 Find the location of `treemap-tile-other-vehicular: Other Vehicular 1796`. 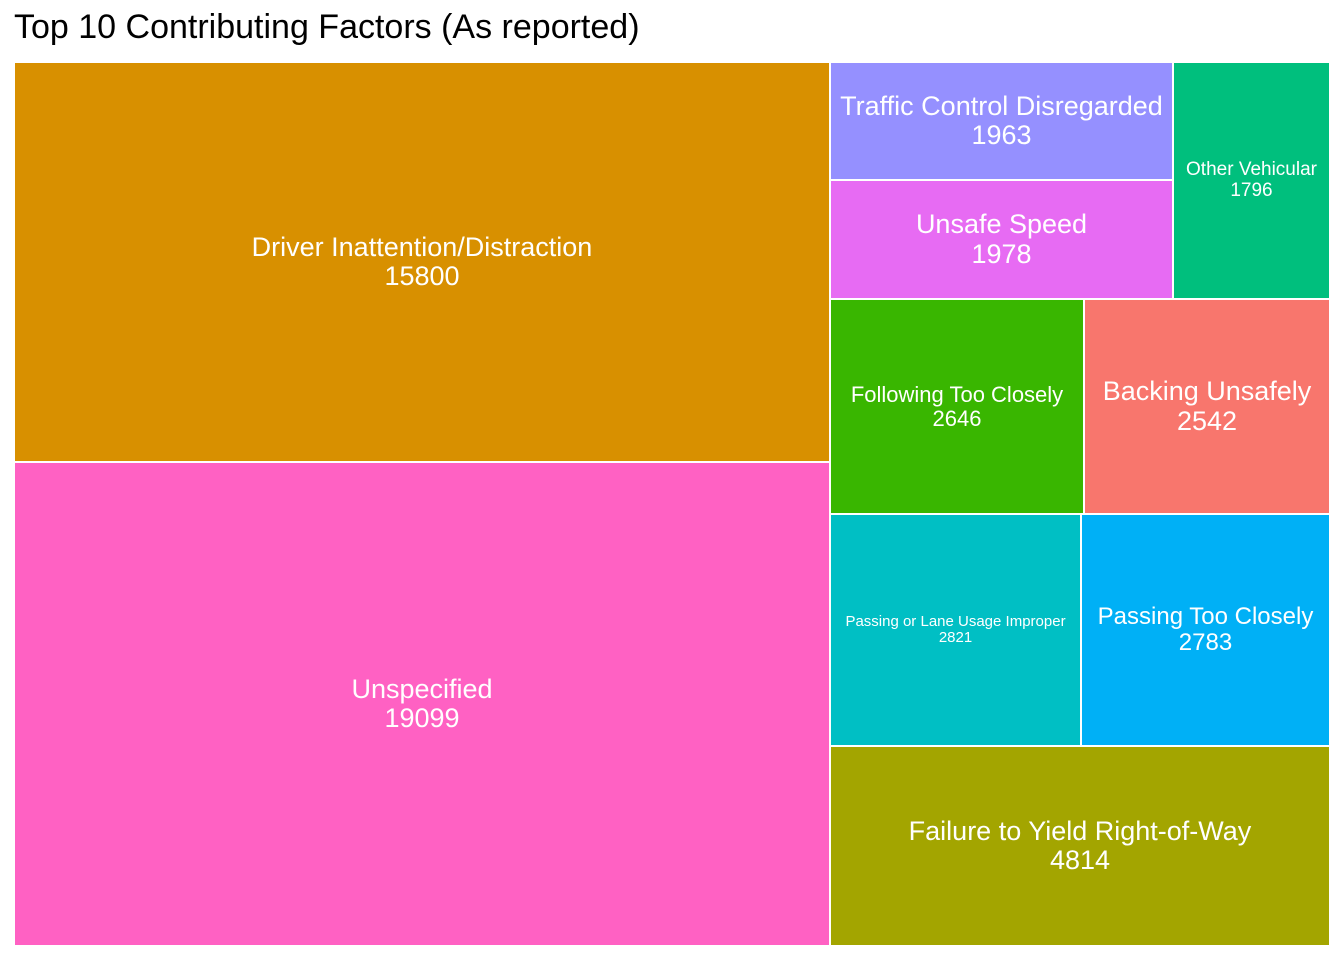

treemap-tile-other-vehicular: Other Vehicular 1796 is located at coordinates (1251, 180).